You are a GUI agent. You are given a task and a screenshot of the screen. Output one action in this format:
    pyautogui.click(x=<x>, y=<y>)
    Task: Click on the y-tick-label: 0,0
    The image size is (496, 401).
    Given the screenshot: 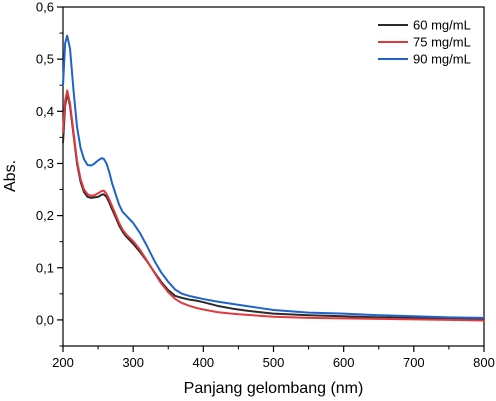 What is the action you would take?
    pyautogui.click(x=45, y=319)
    